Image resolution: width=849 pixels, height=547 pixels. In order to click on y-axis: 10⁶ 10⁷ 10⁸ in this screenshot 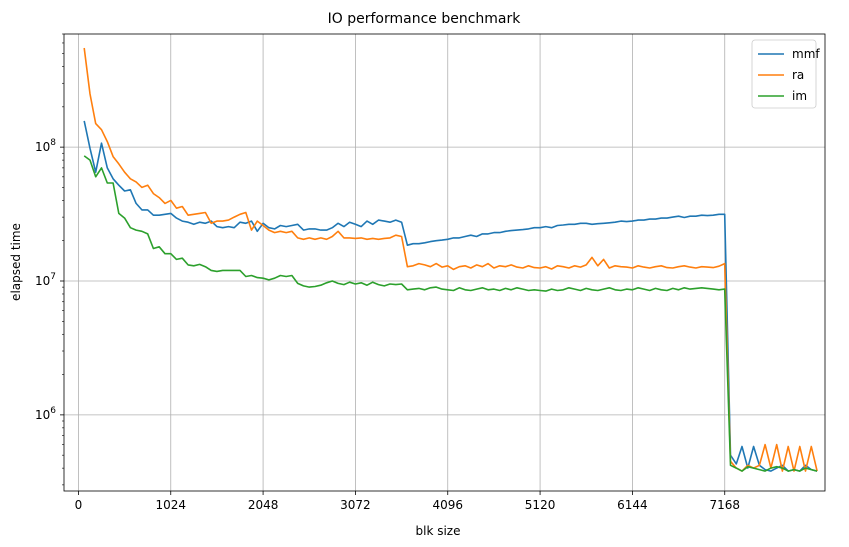, I will do `click(49, 259)`.